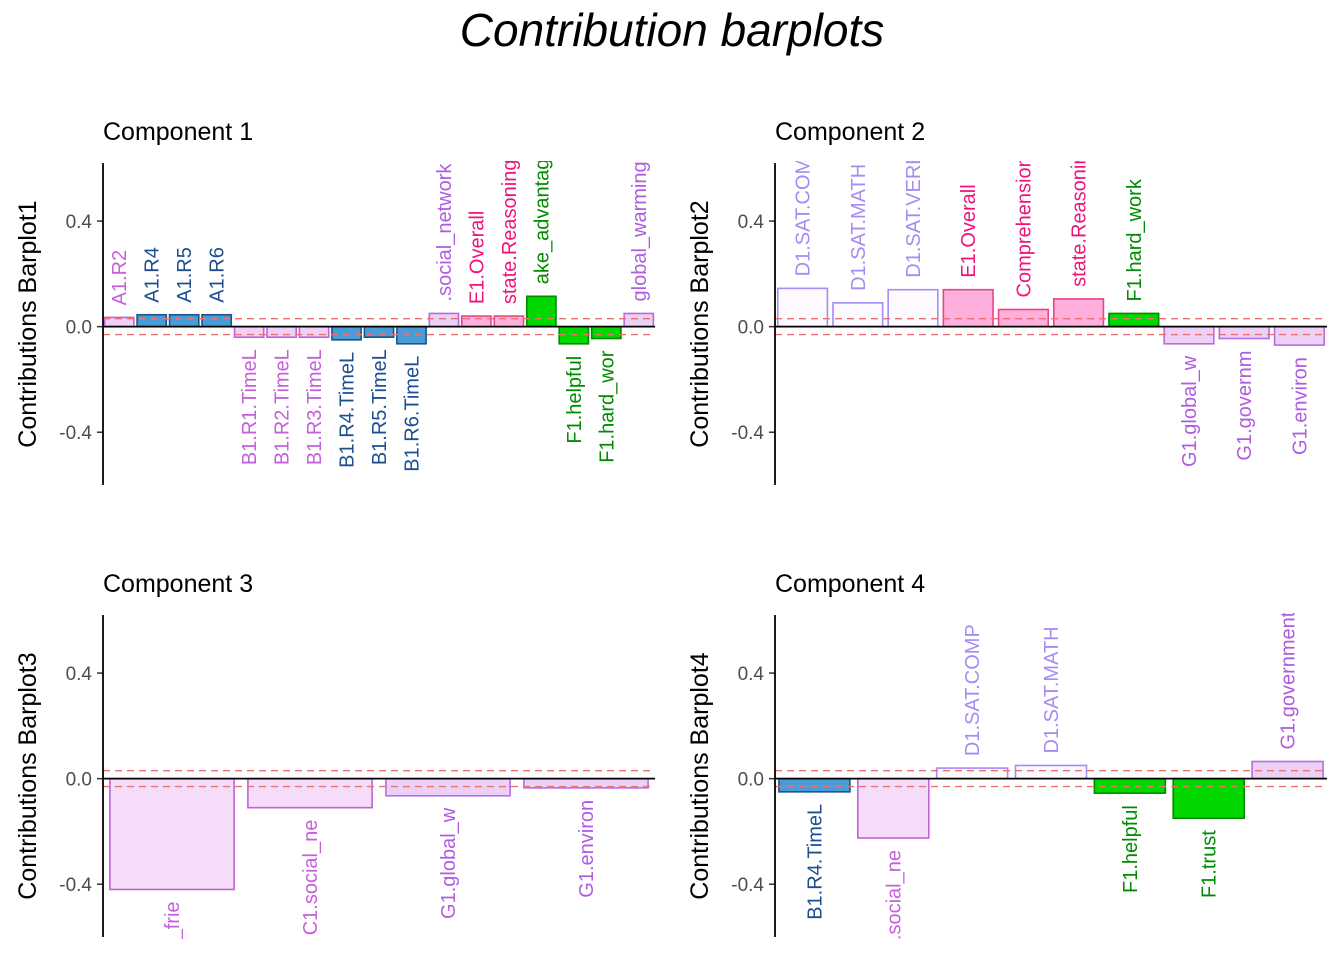 This screenshot has width=1344, height=960. What do you see at coordinates (218, 275) in the screenshot?
I see `bar-label: A1.R6` at bounding box center [218, 275].